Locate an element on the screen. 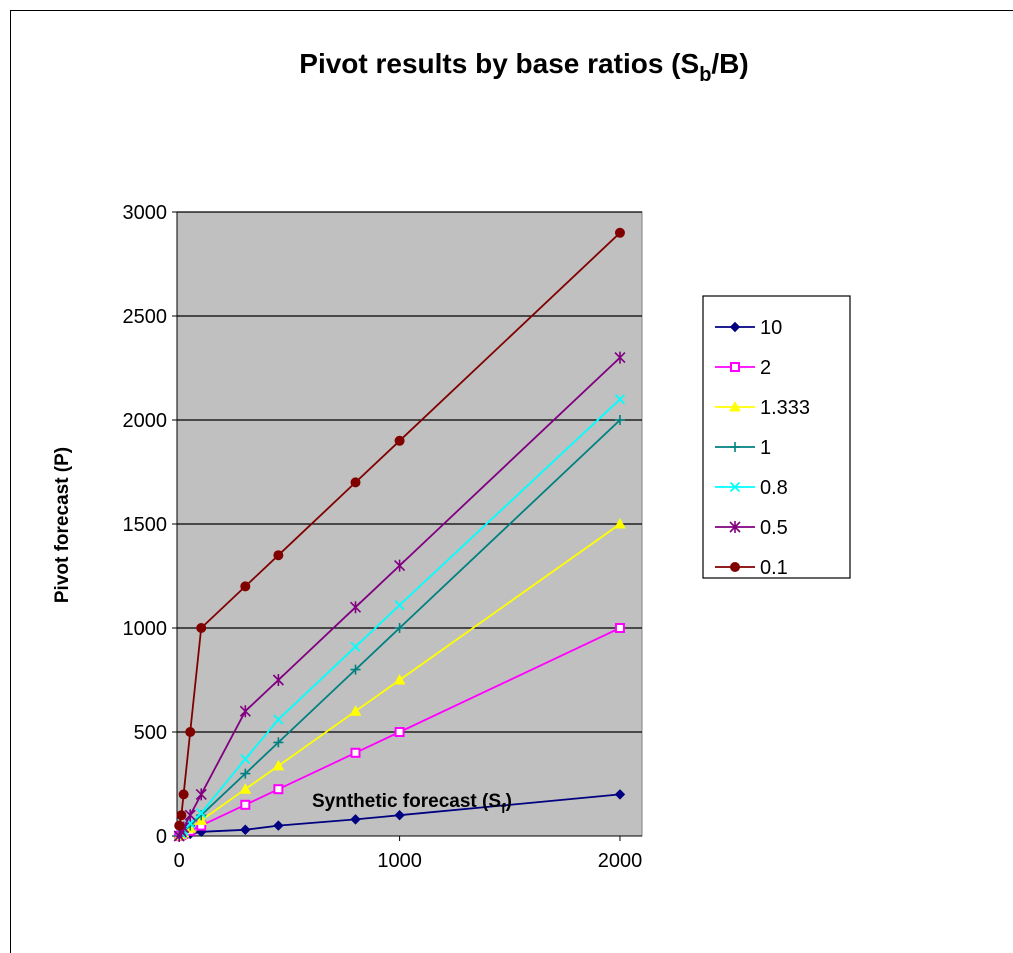 This screenshot has height=953, width=1013. x-tick-label-0: 0 is located at coordinates (179, 861).